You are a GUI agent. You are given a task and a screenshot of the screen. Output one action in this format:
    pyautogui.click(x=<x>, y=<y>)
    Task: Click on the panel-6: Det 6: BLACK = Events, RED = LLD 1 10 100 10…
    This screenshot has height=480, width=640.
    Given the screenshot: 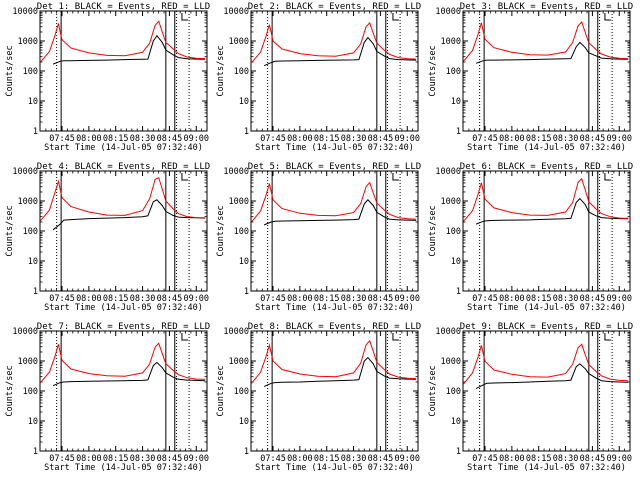 What is the action you would take?
    pyautogui.click(x=530, y=237)
    